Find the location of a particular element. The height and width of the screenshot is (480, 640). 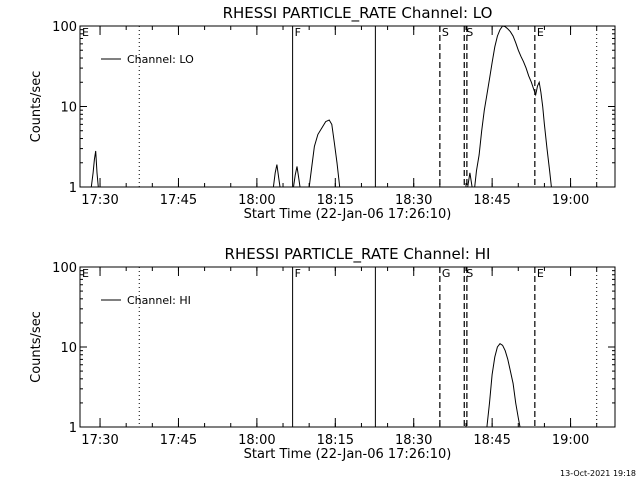

panel-1-y-axis-label: Counts/sec is located at coordinates (36, 107).